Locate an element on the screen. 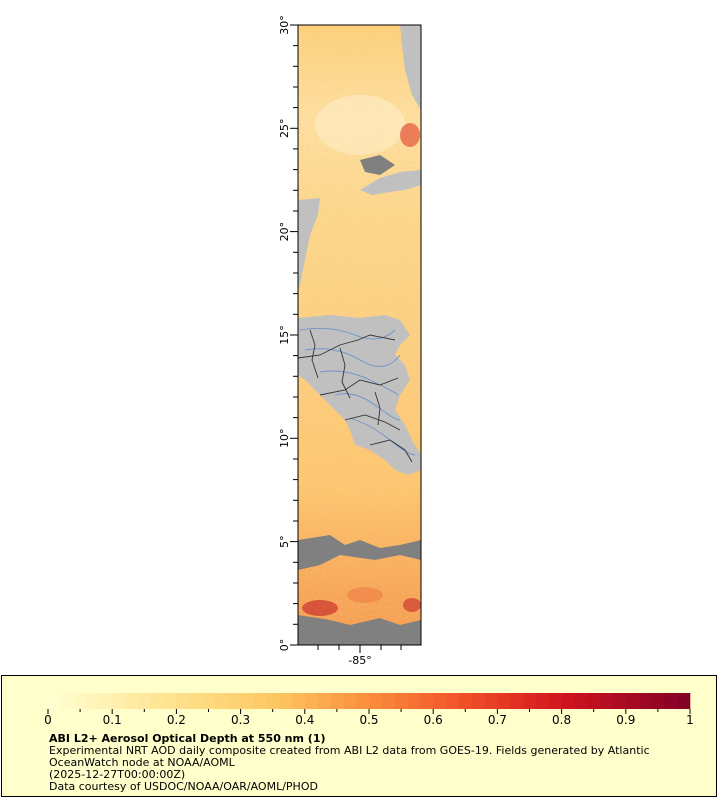  lat-tick-label-25: 25° is located at coordinates (284, 129).